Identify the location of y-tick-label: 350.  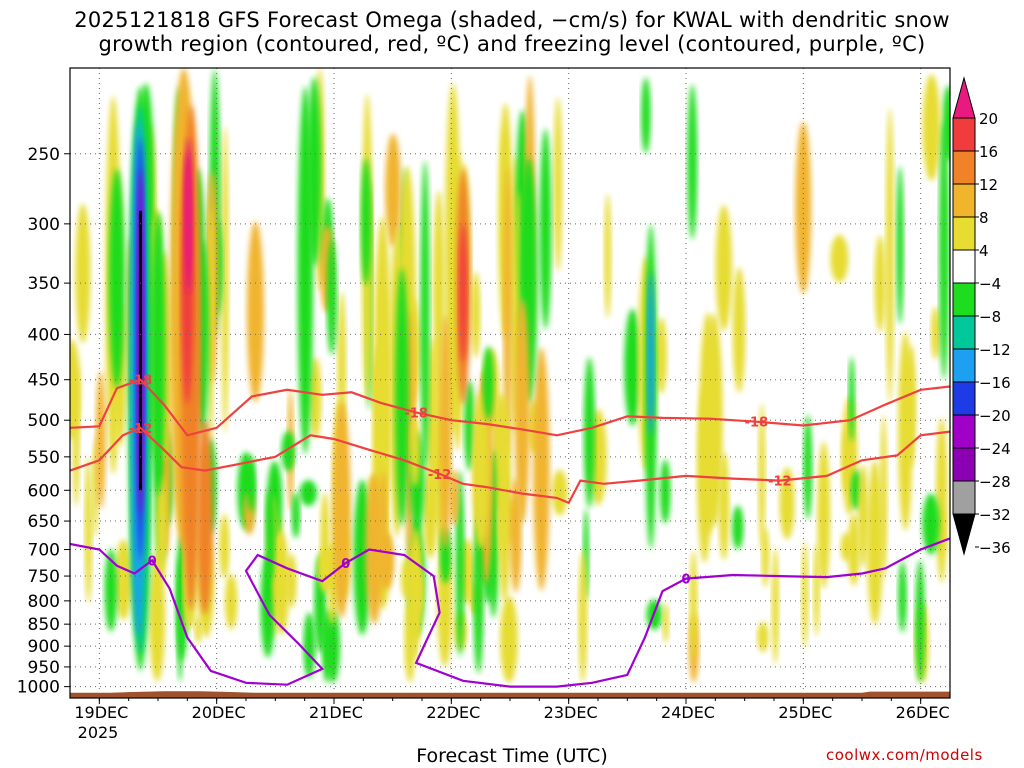
(44, 284).